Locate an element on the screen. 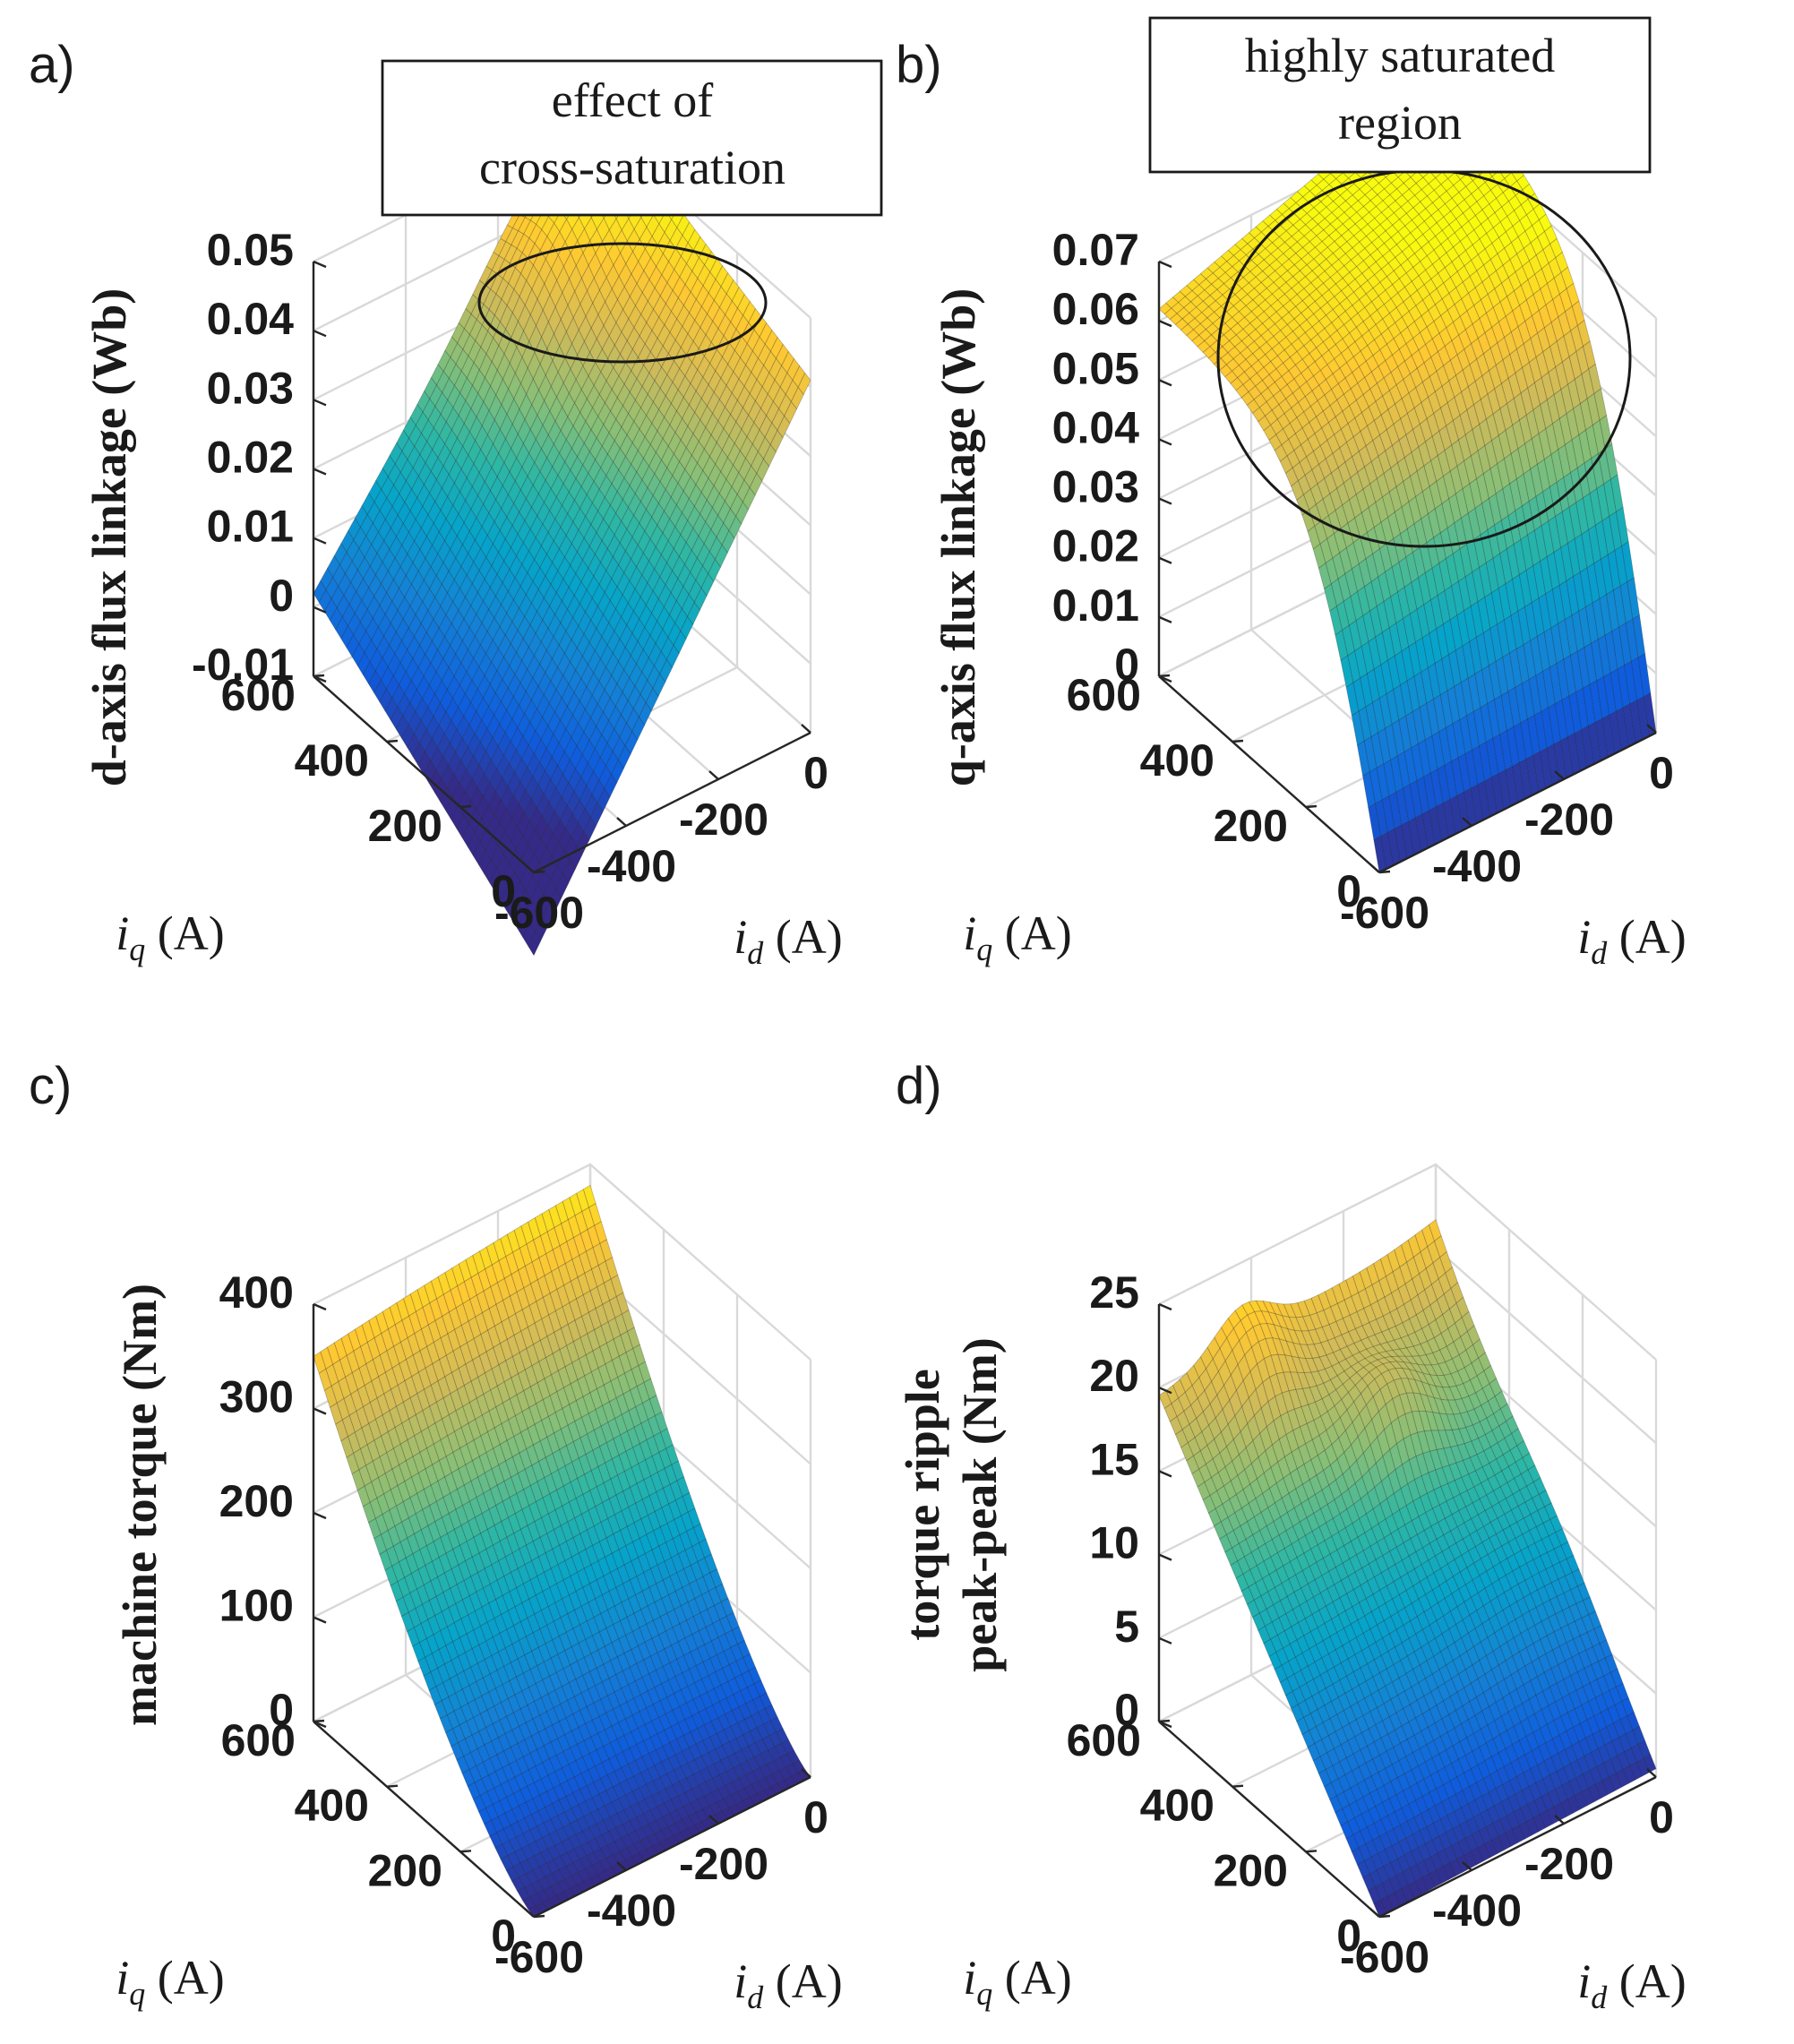 Image resolution: width=1794 pixels, height=2044 pixels. panel-letter: b) is located at coordinates (919, 65).